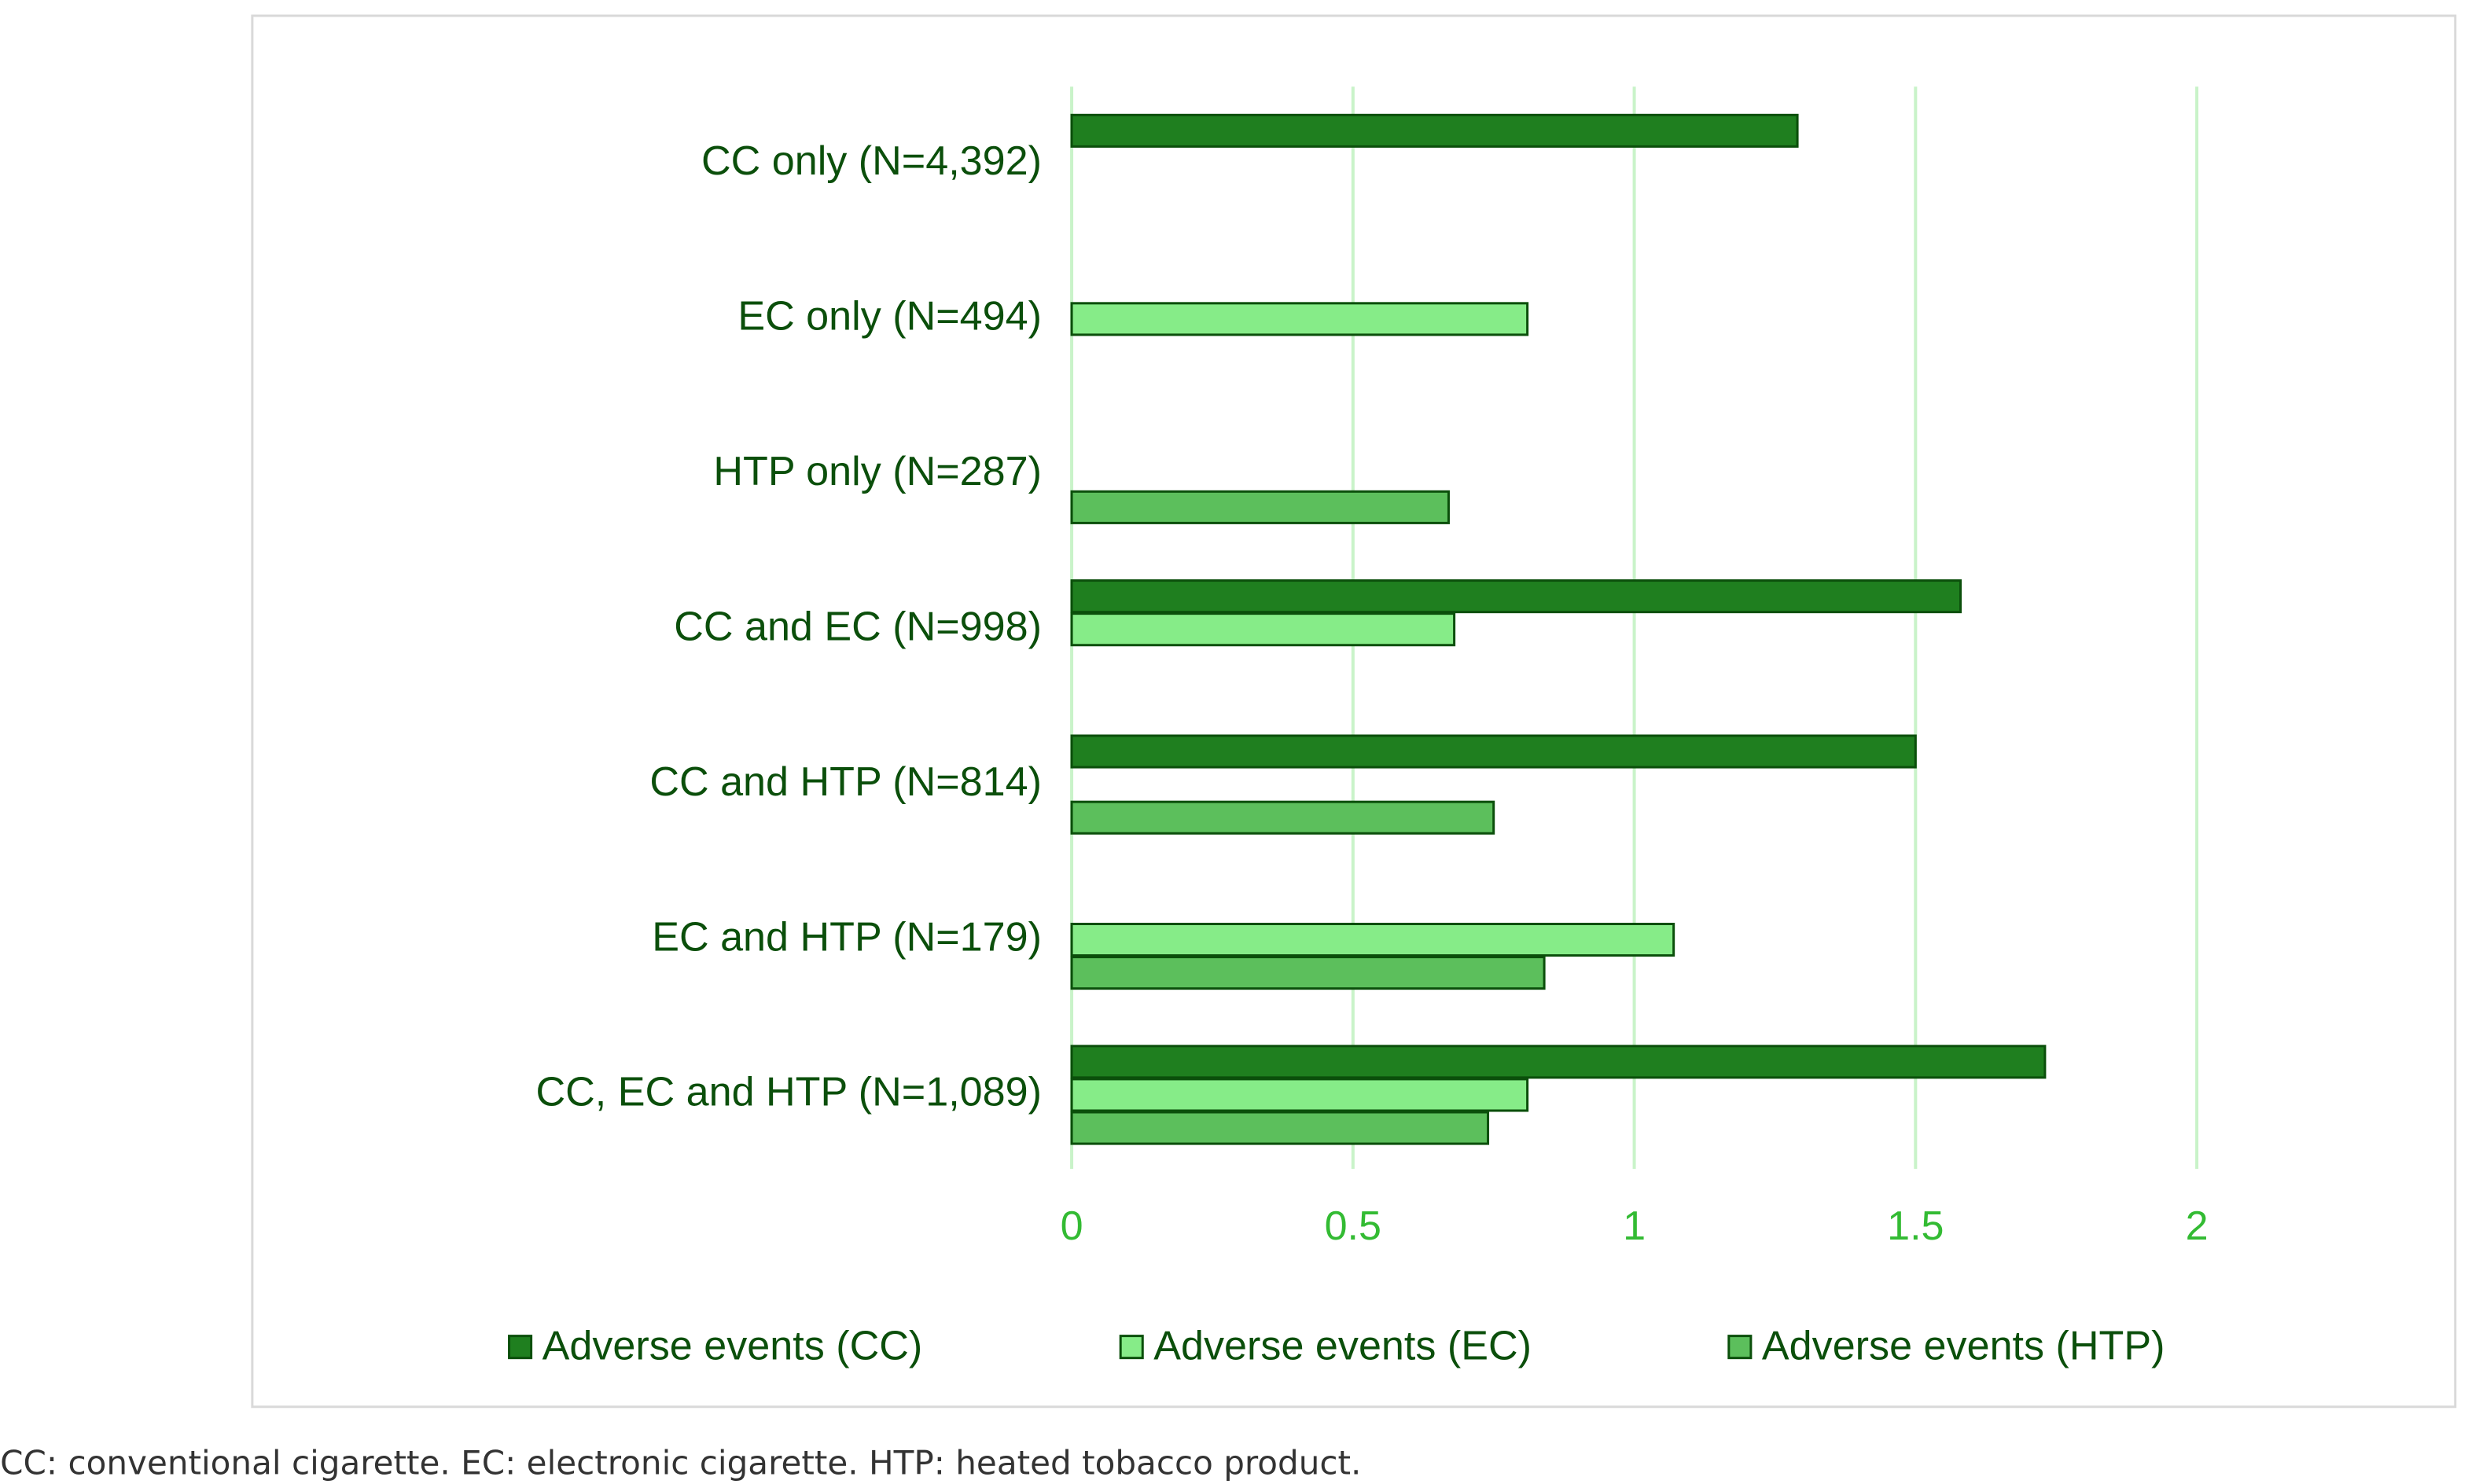  I want to click on x-tick-label: 2, so click(2197, 1226).